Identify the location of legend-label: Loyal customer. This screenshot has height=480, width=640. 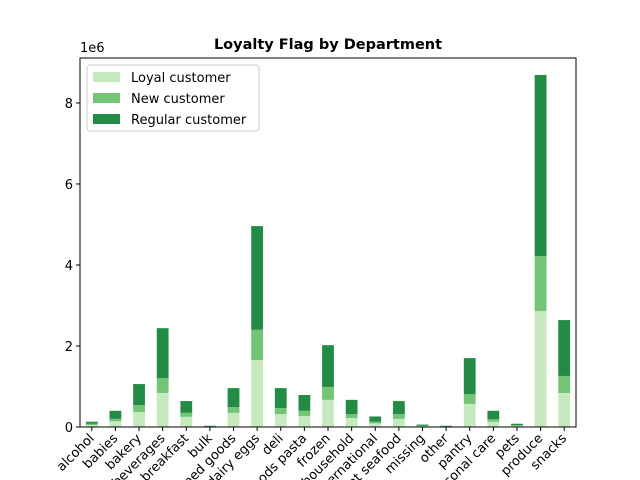
(181, 78).